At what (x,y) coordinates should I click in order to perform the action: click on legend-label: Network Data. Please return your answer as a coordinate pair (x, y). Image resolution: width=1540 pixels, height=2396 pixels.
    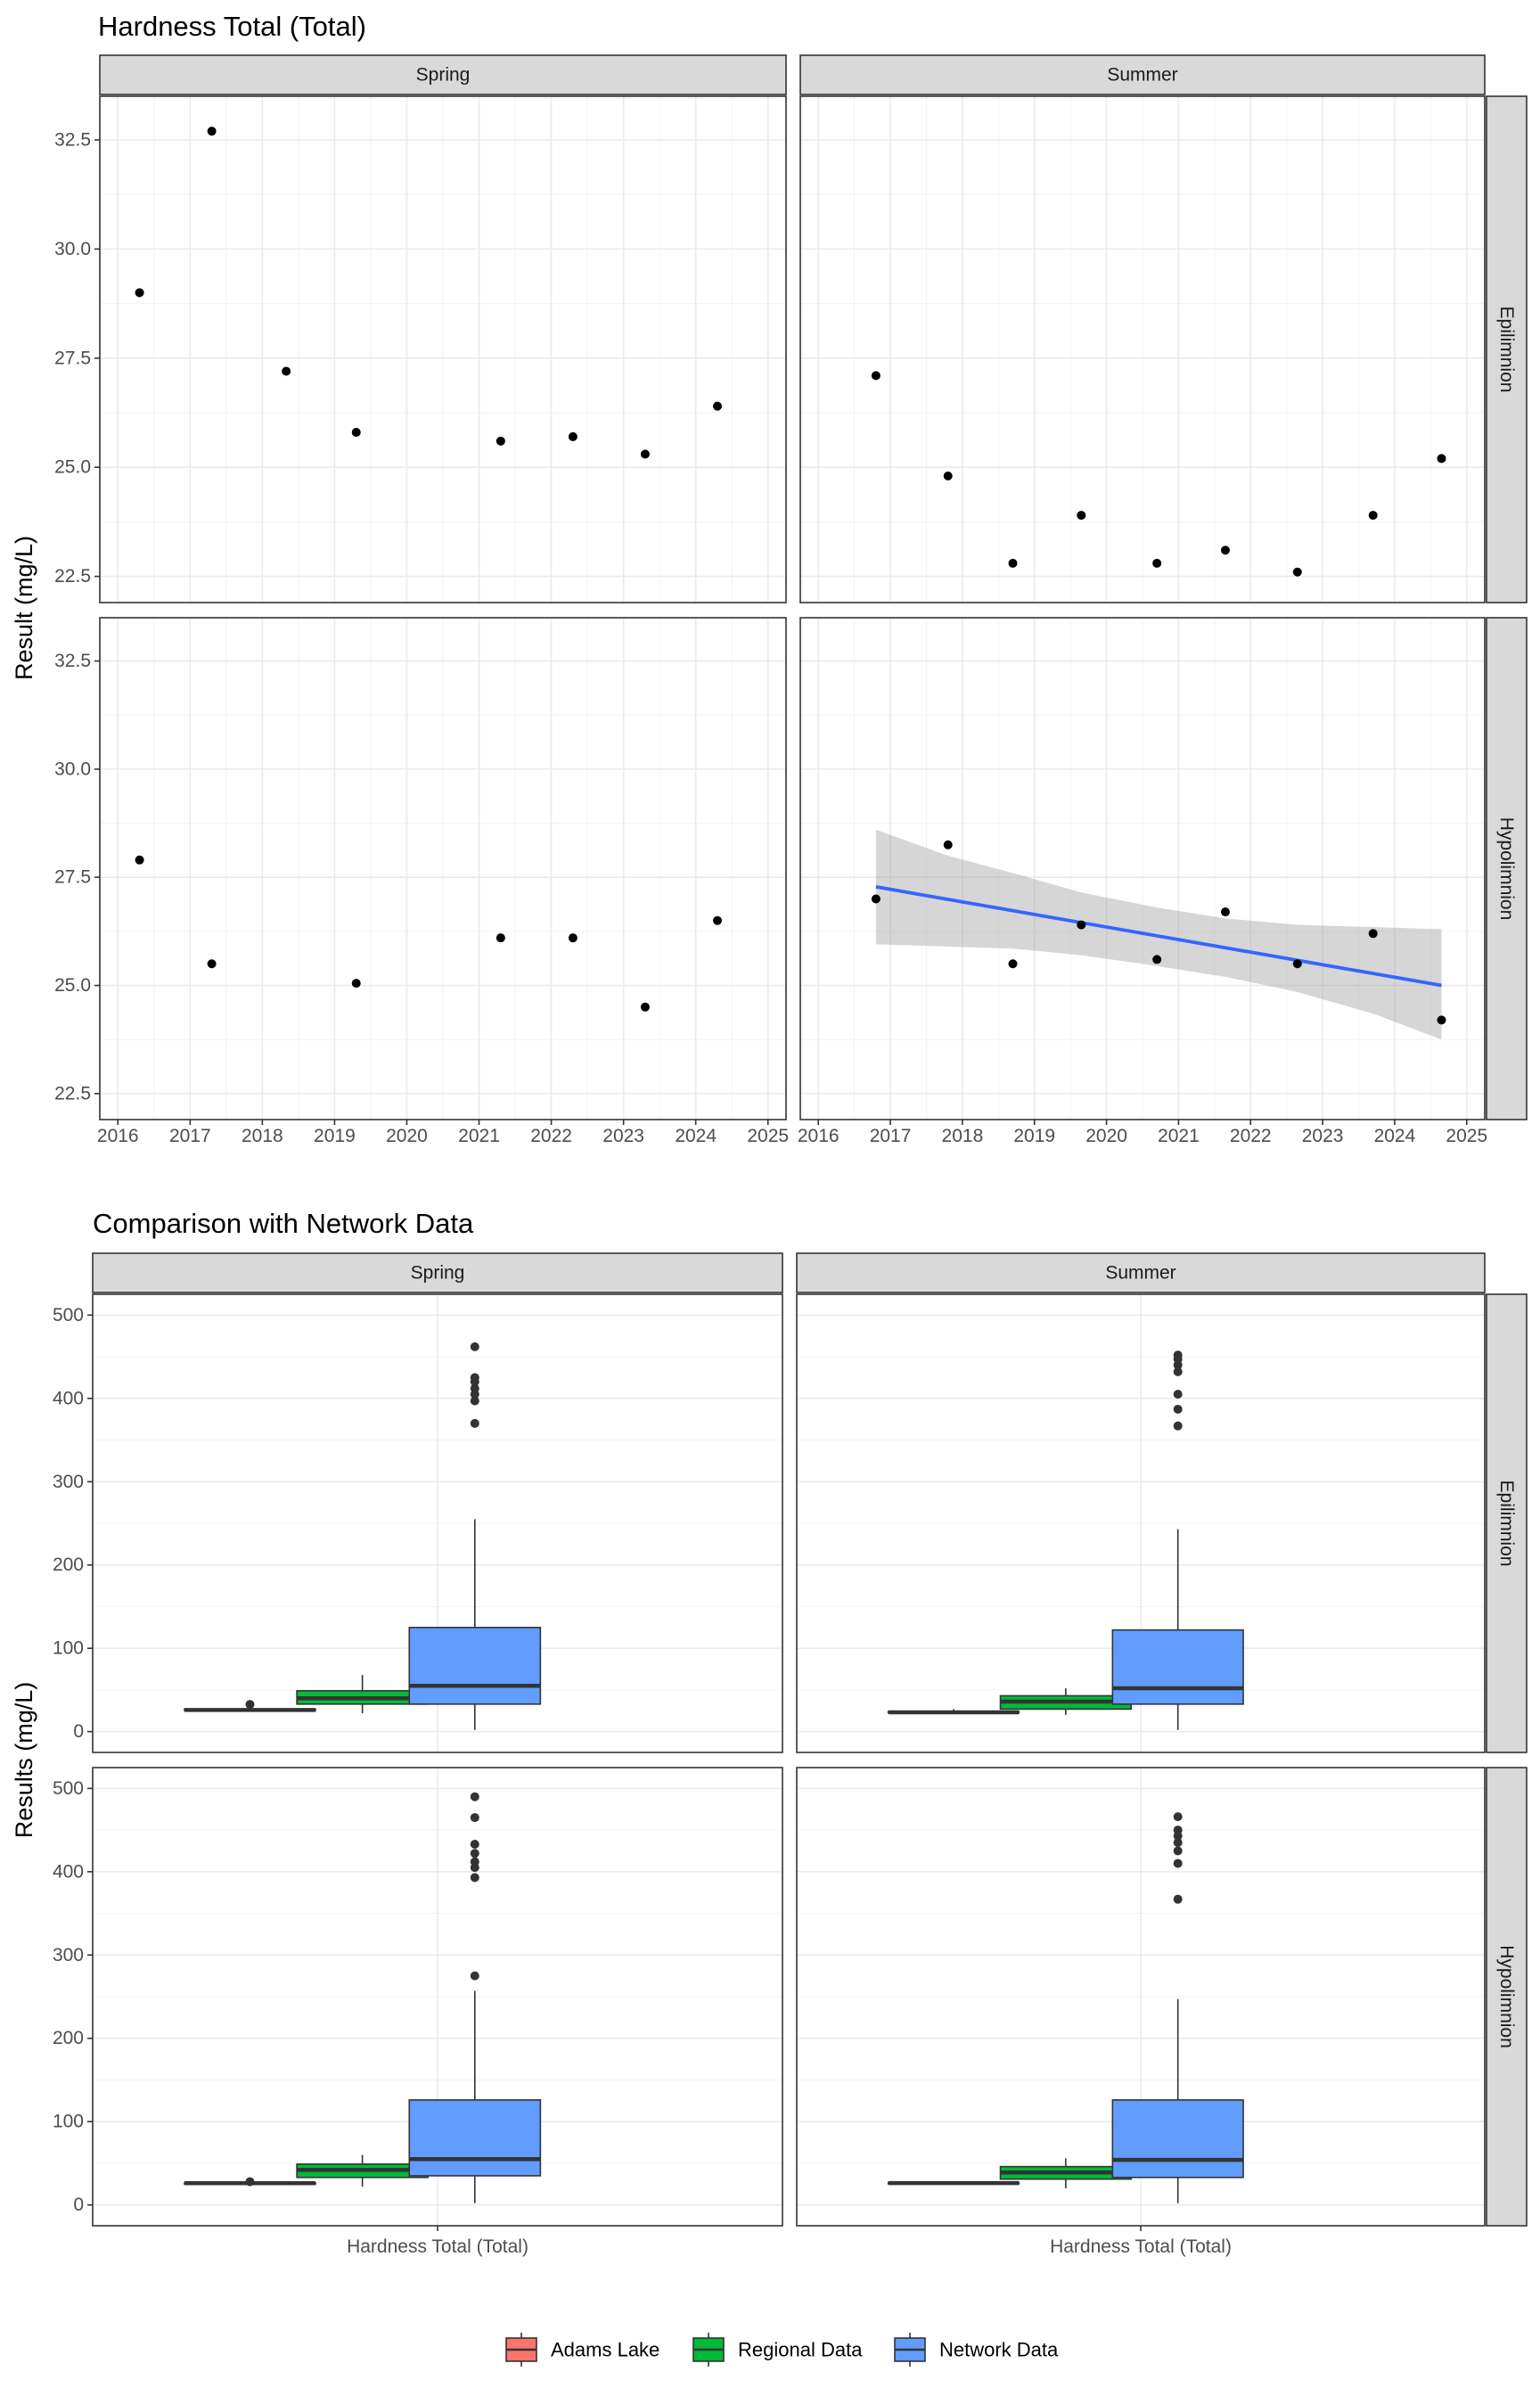
    Looking at the image, I should click on (999, 2350).